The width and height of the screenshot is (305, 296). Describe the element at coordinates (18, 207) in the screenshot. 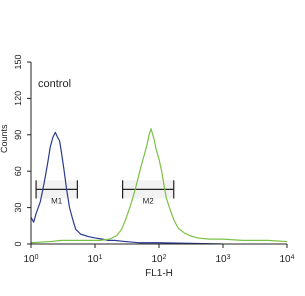

I see `y-tick-label: 30` at that location.